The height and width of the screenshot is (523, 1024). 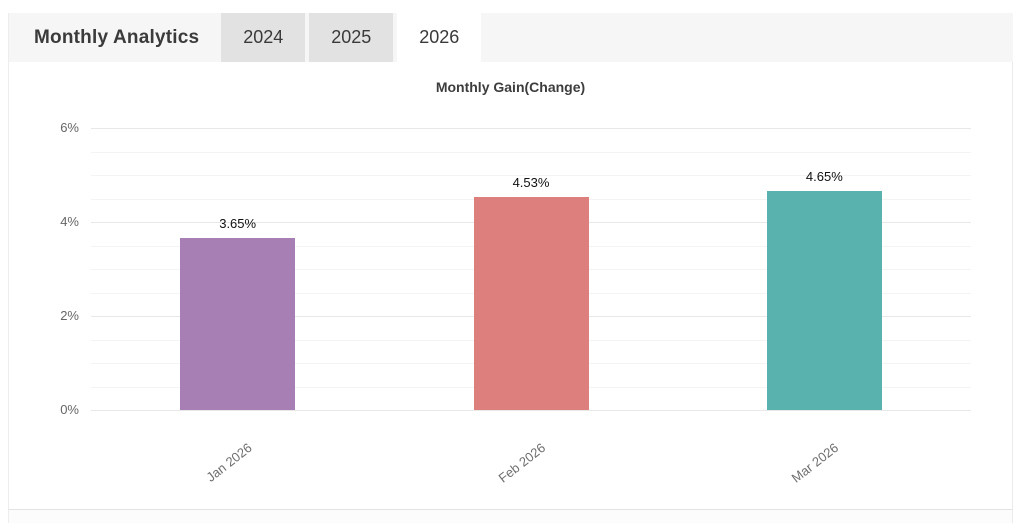 What do you see at coordinates (69, 315) in the screenshot?
I see `y-axis-tick-2pct: 2%` at bounding box center [69, 315].